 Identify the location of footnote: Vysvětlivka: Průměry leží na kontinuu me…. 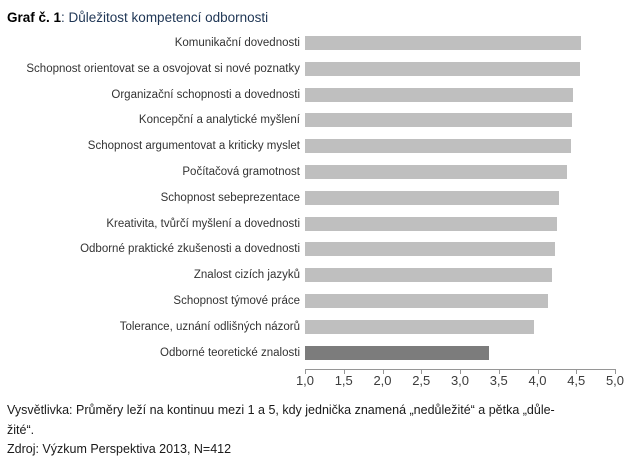
(323, 430).